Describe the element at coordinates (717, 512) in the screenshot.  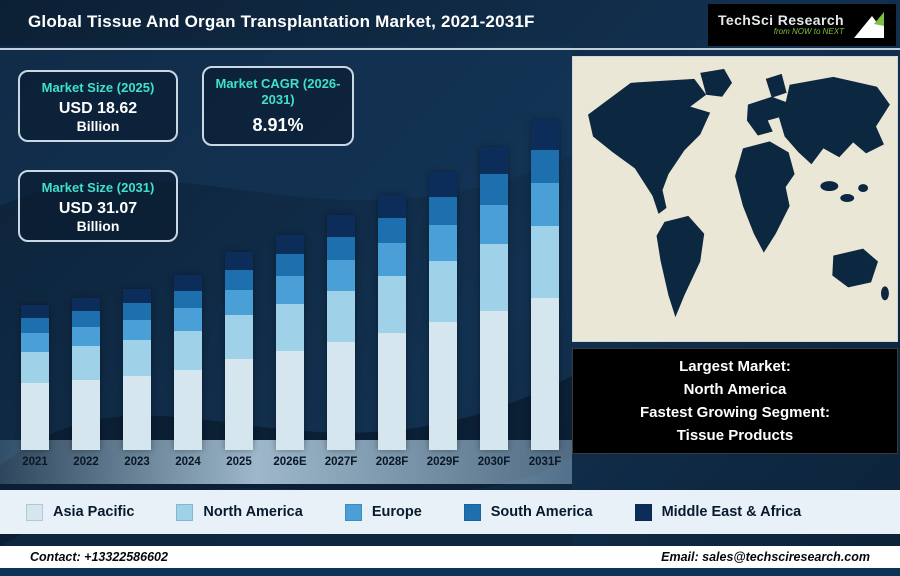
I see `legend-item-middle-east-africa: Middle East & Africa` at that location.